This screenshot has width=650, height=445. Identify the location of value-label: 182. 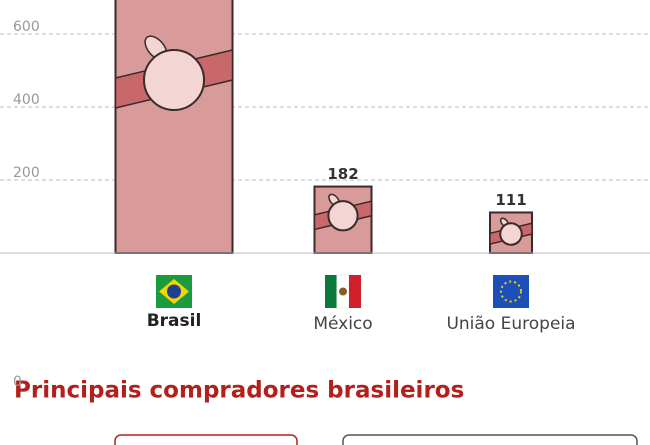
(342, 174).